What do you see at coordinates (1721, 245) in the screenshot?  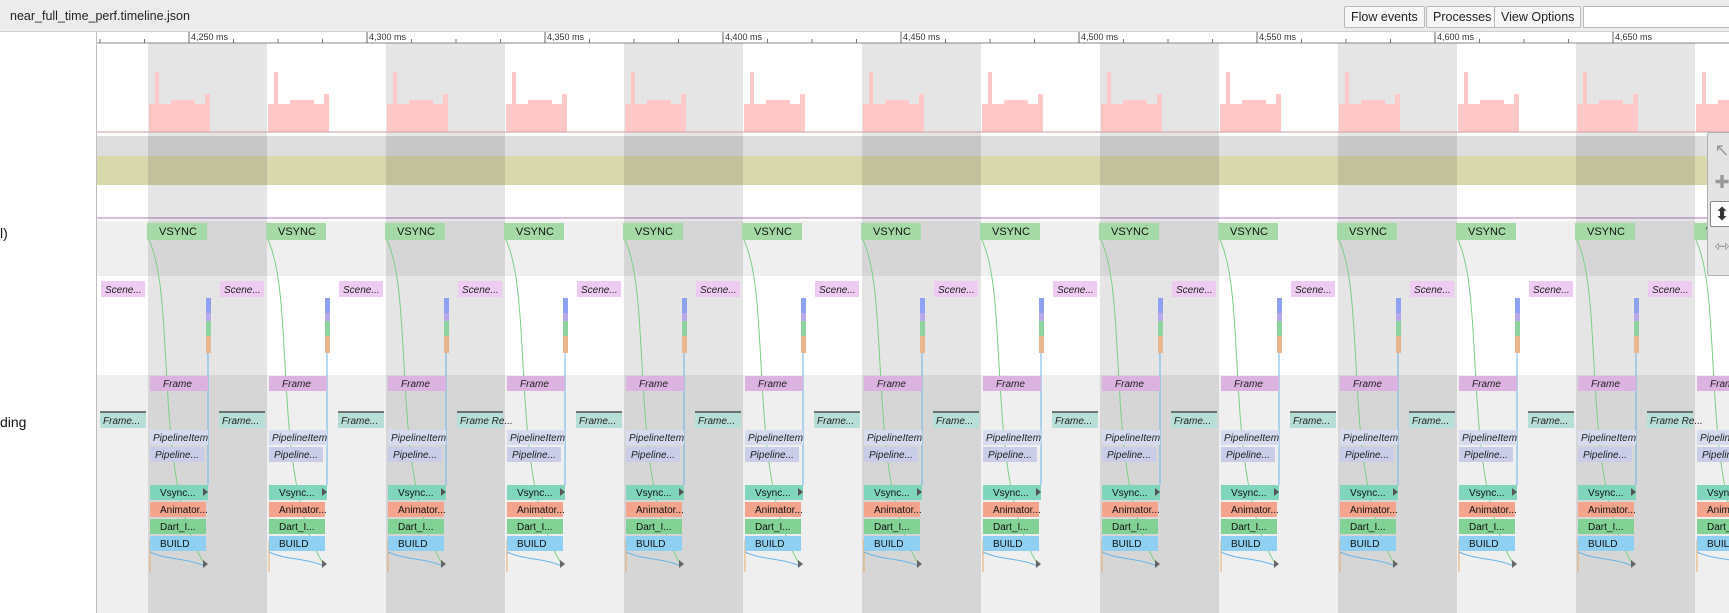 I see `timing-icon: ⇿` at bounding box center [1721, 245].